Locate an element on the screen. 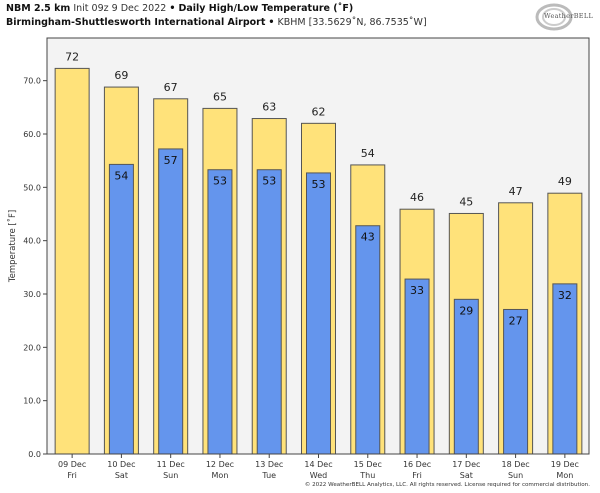 The height and width of the screenshot is (493, 600). high-value-label: 69 is located at coordinates (121, 75).